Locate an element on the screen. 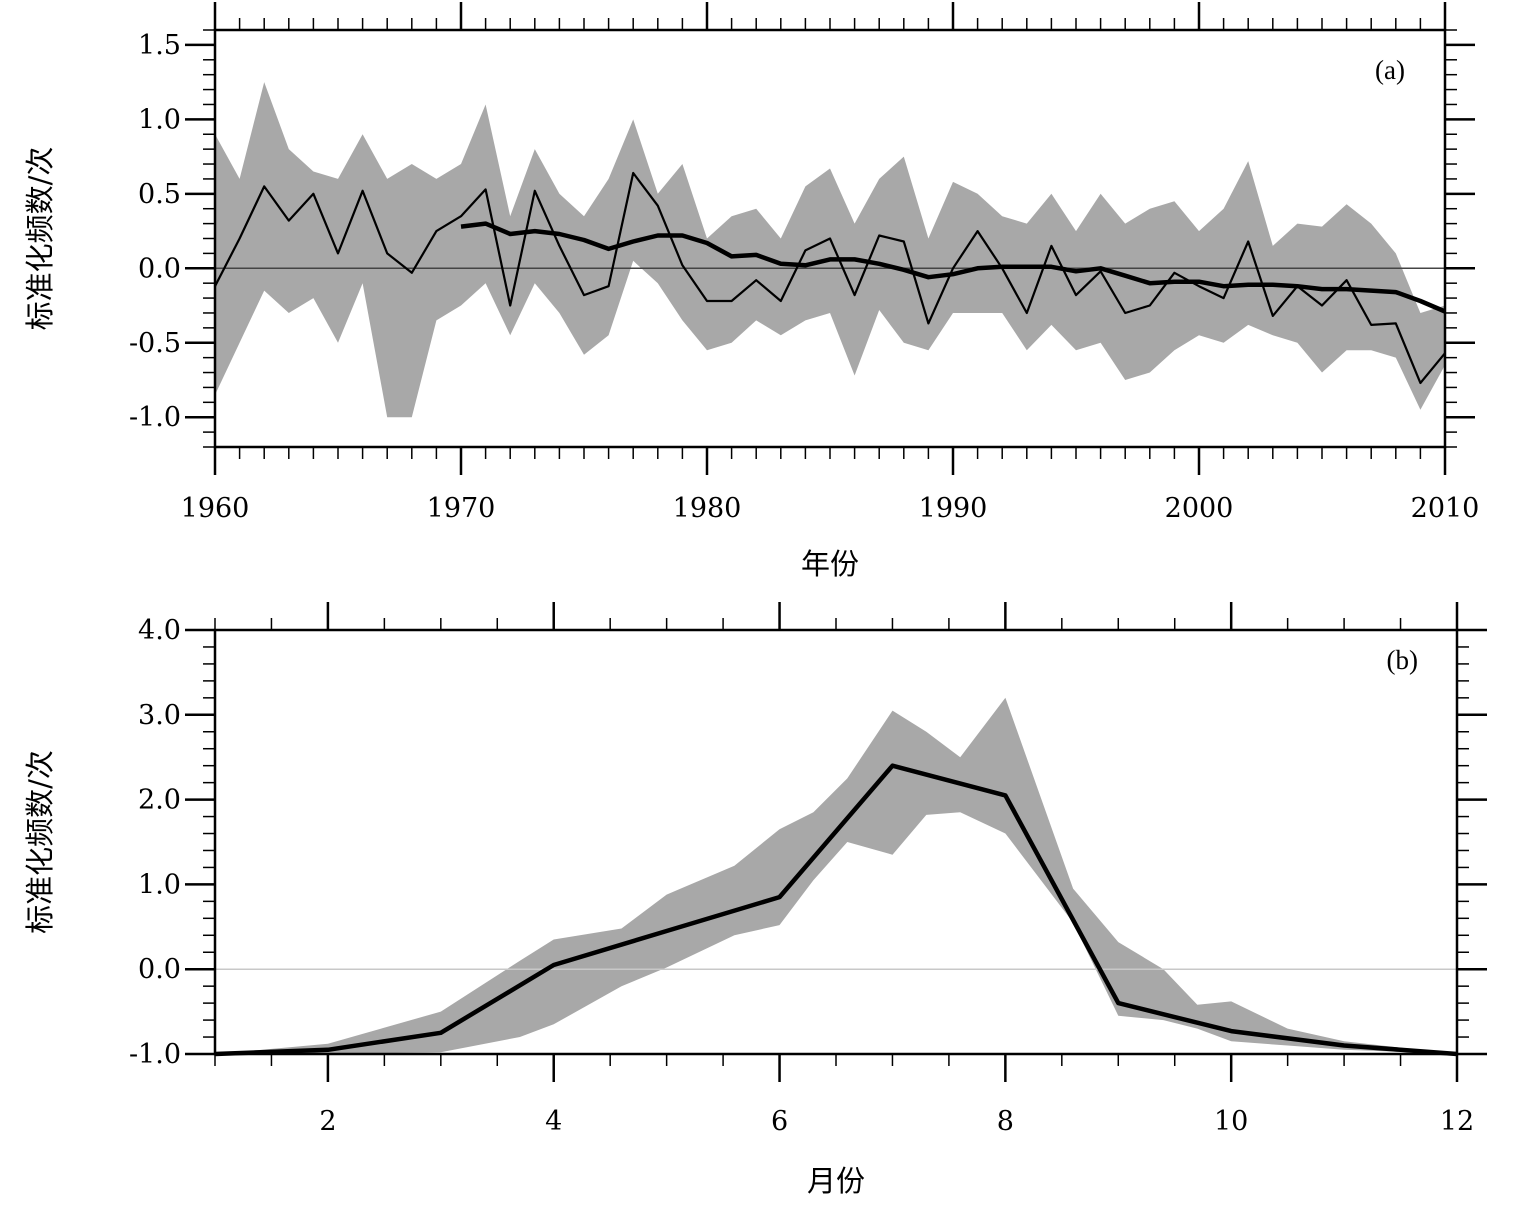 Image resolution: width=1535 pixels, height=1217 pixels. x-tick-label: 2 is located at coordinates (327, 1121).